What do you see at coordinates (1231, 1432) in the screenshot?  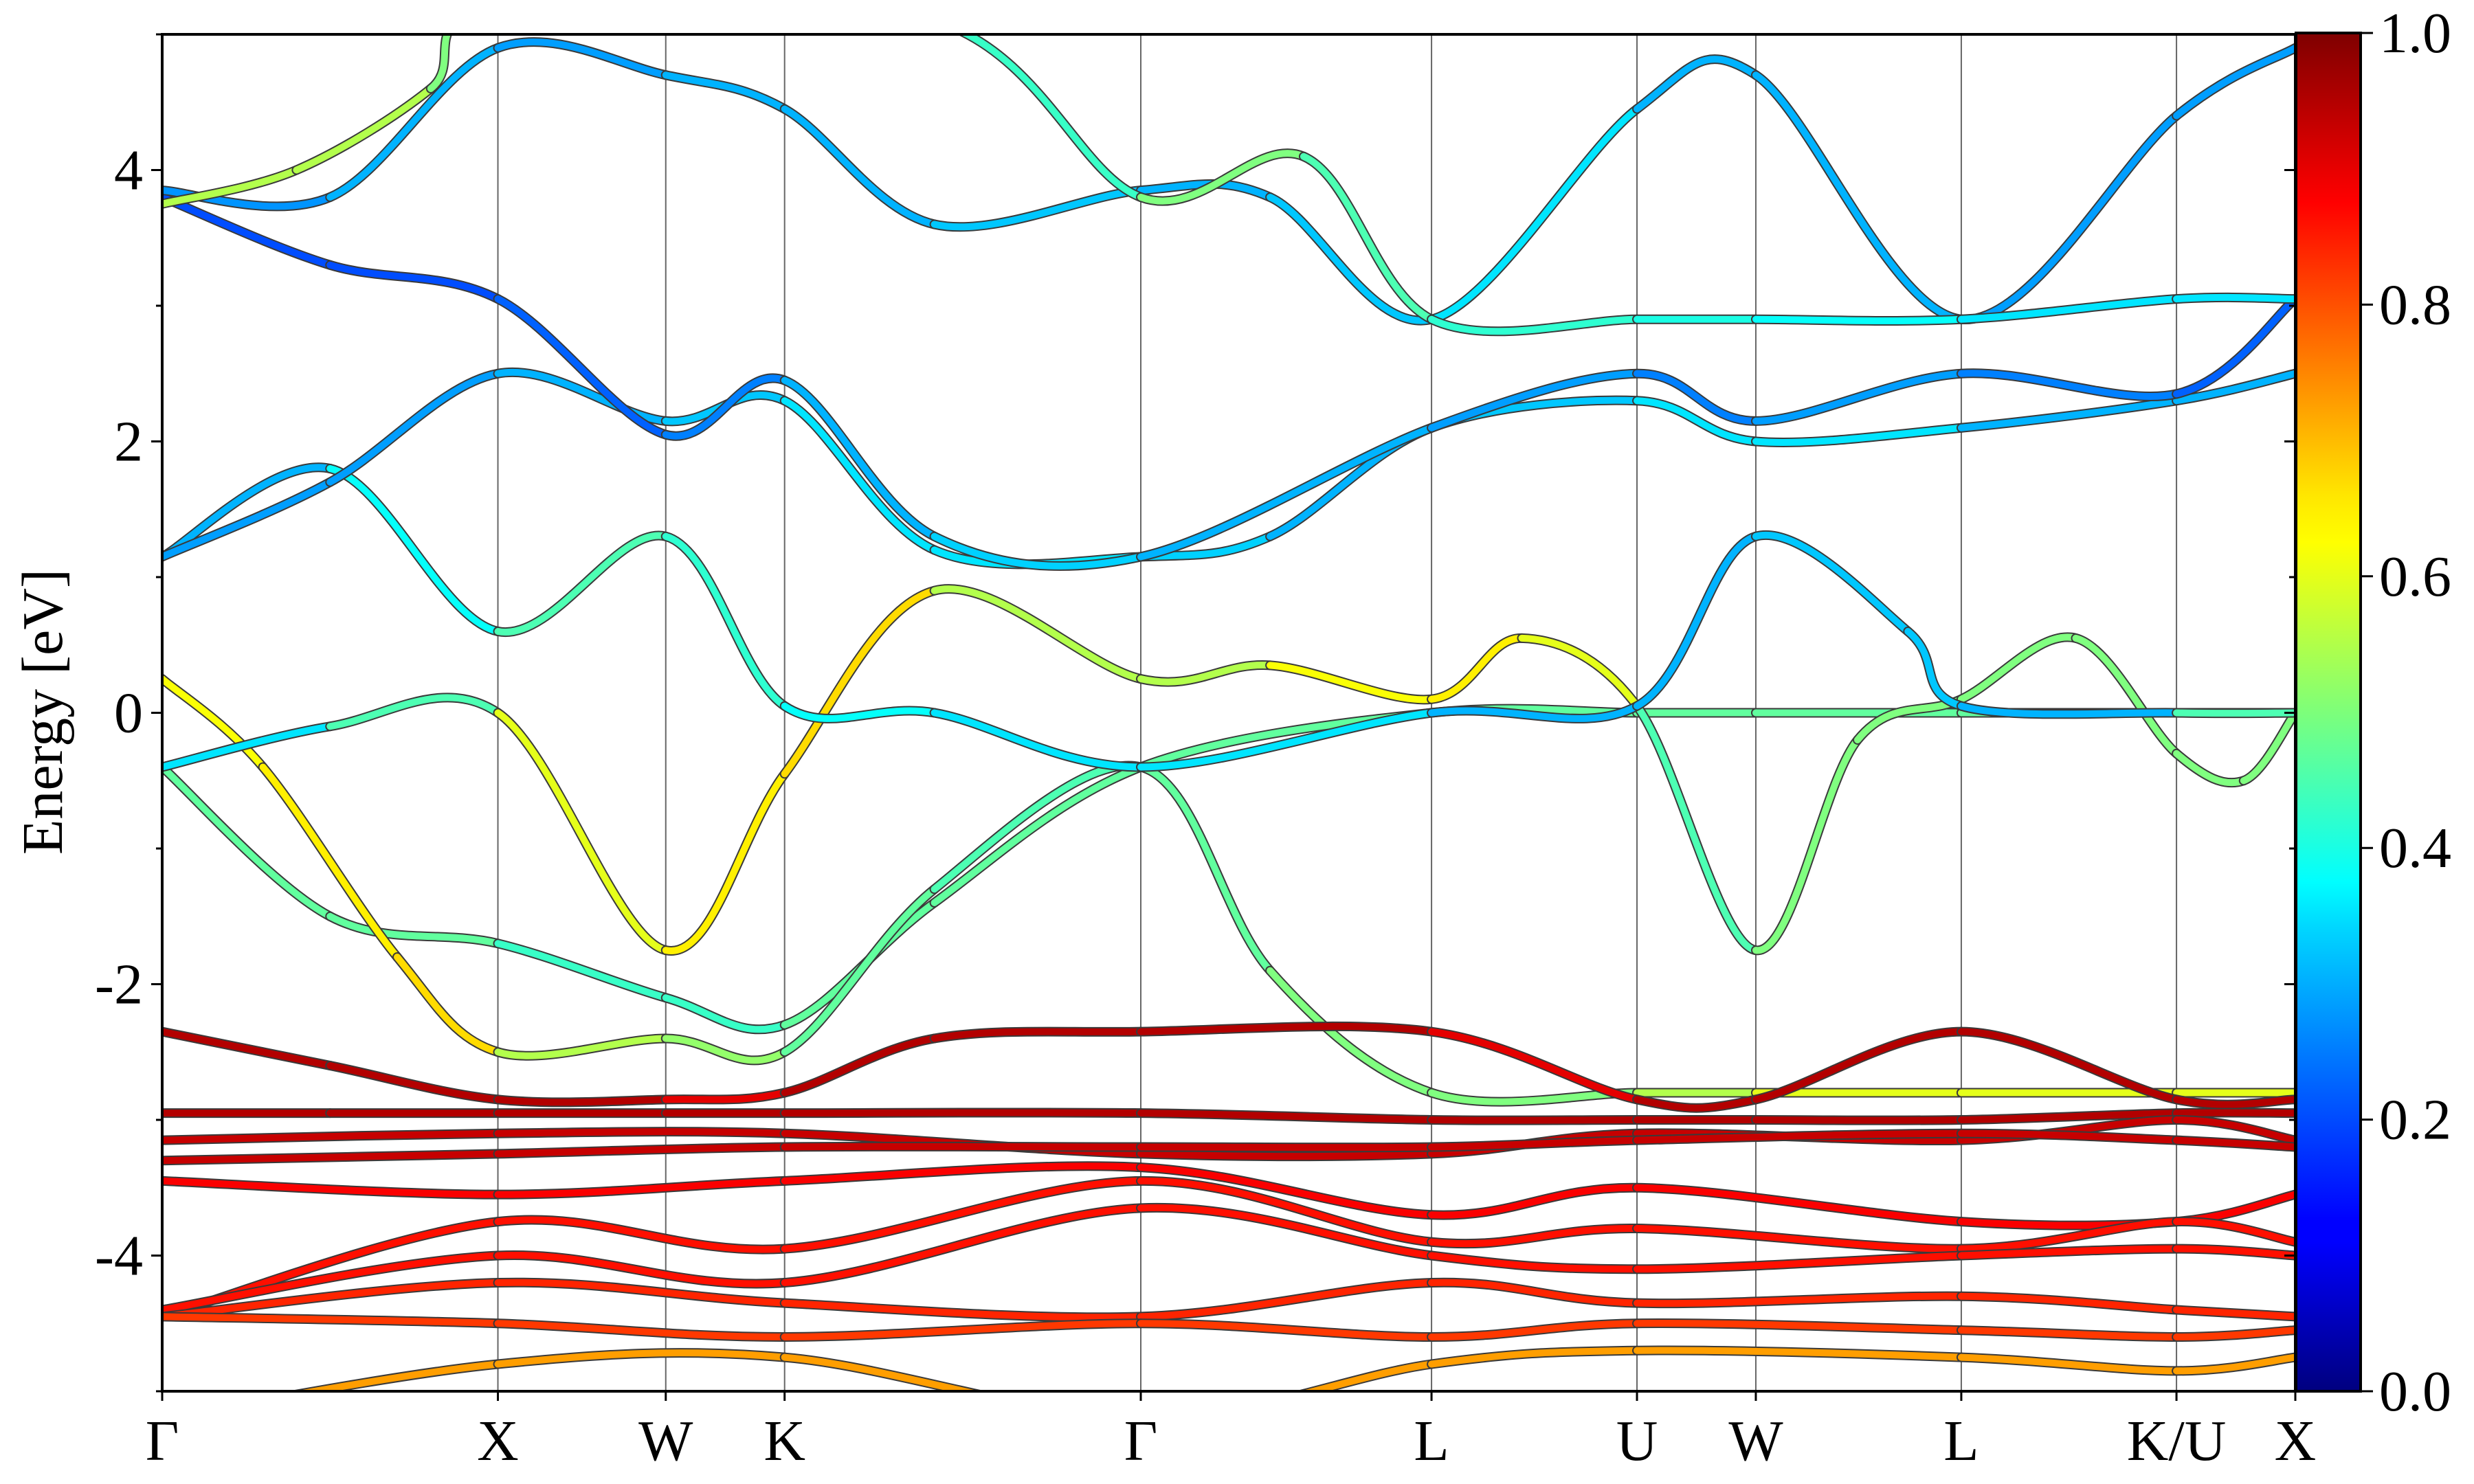 I see `x-axis: Γ X W K Γ L U W L K/U X` at bounding box center [1231, 1432].